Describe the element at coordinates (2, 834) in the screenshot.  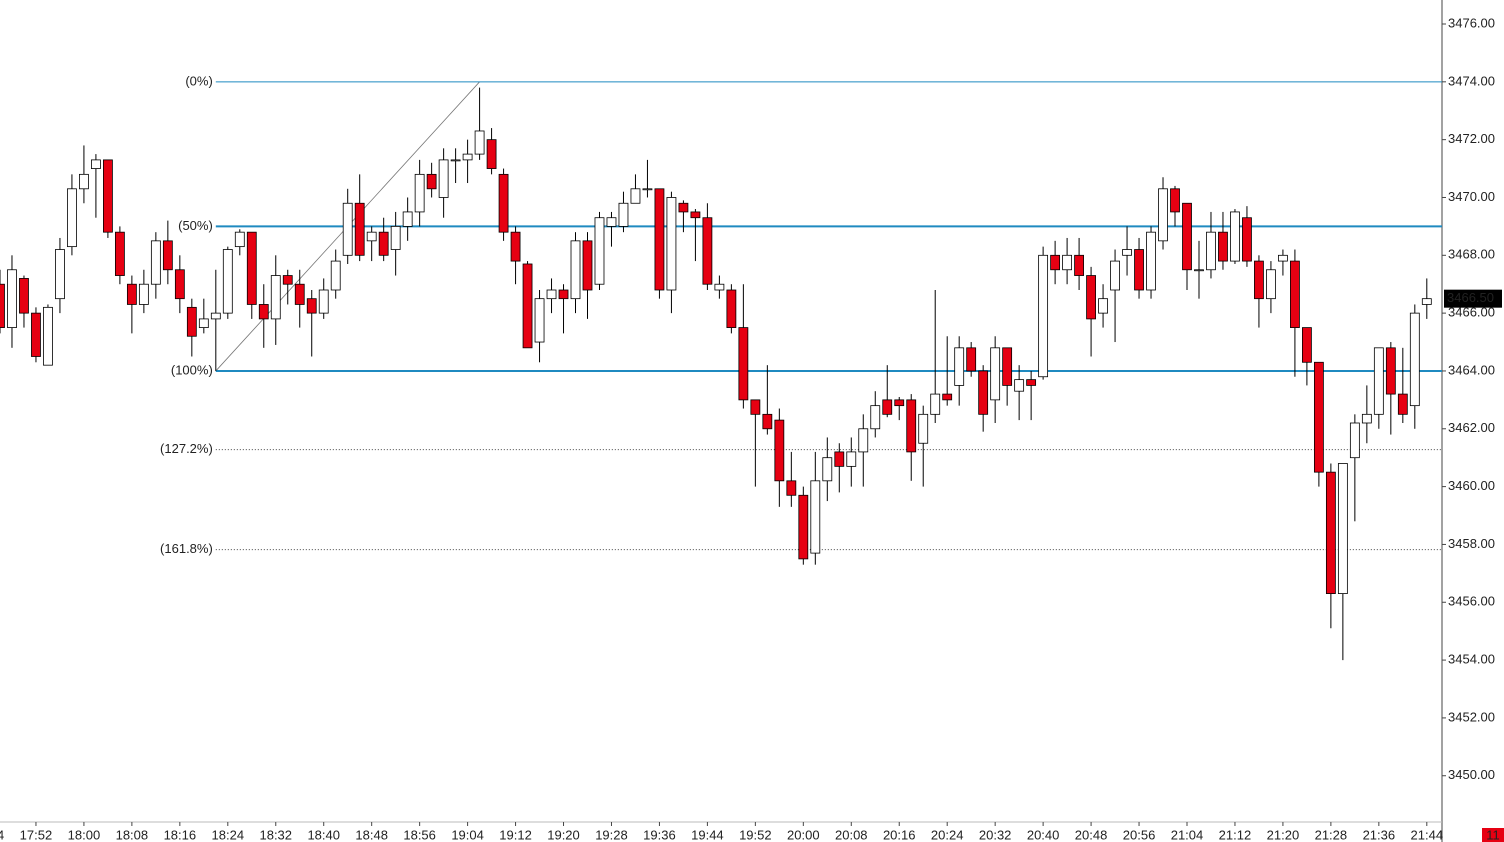
I see `x-tick-label: 17:44` at that location.